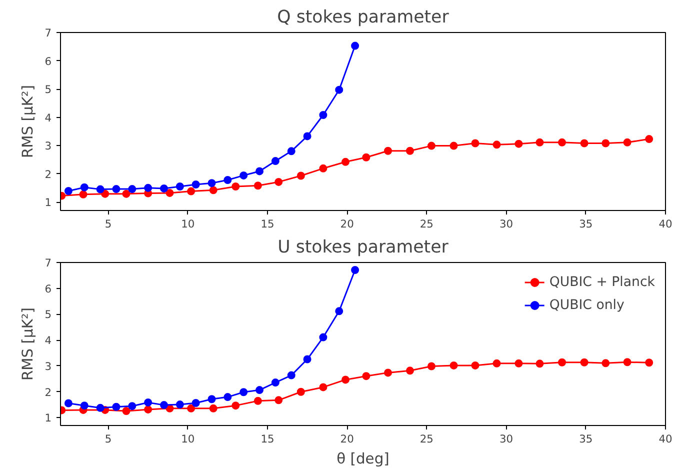 This screenshot has width=675, height=475. What do you see at coordinates (586, 439) in the screenshot?
I see `x-tick-label: 35` at bounding box center [586, 439].